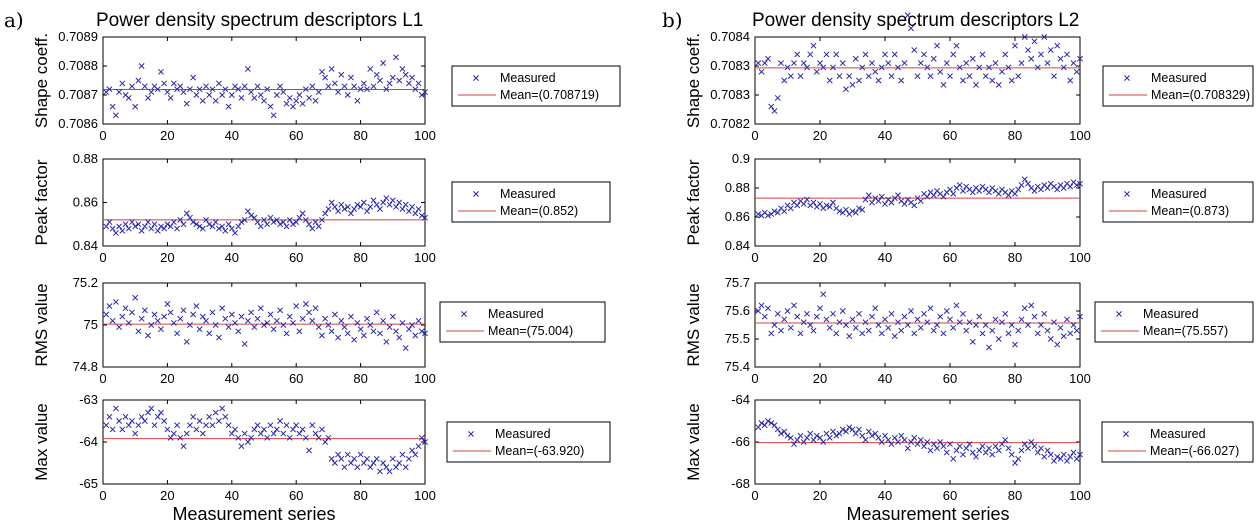  I want to click on y-tick-label: 0.88, so click(737, 187).